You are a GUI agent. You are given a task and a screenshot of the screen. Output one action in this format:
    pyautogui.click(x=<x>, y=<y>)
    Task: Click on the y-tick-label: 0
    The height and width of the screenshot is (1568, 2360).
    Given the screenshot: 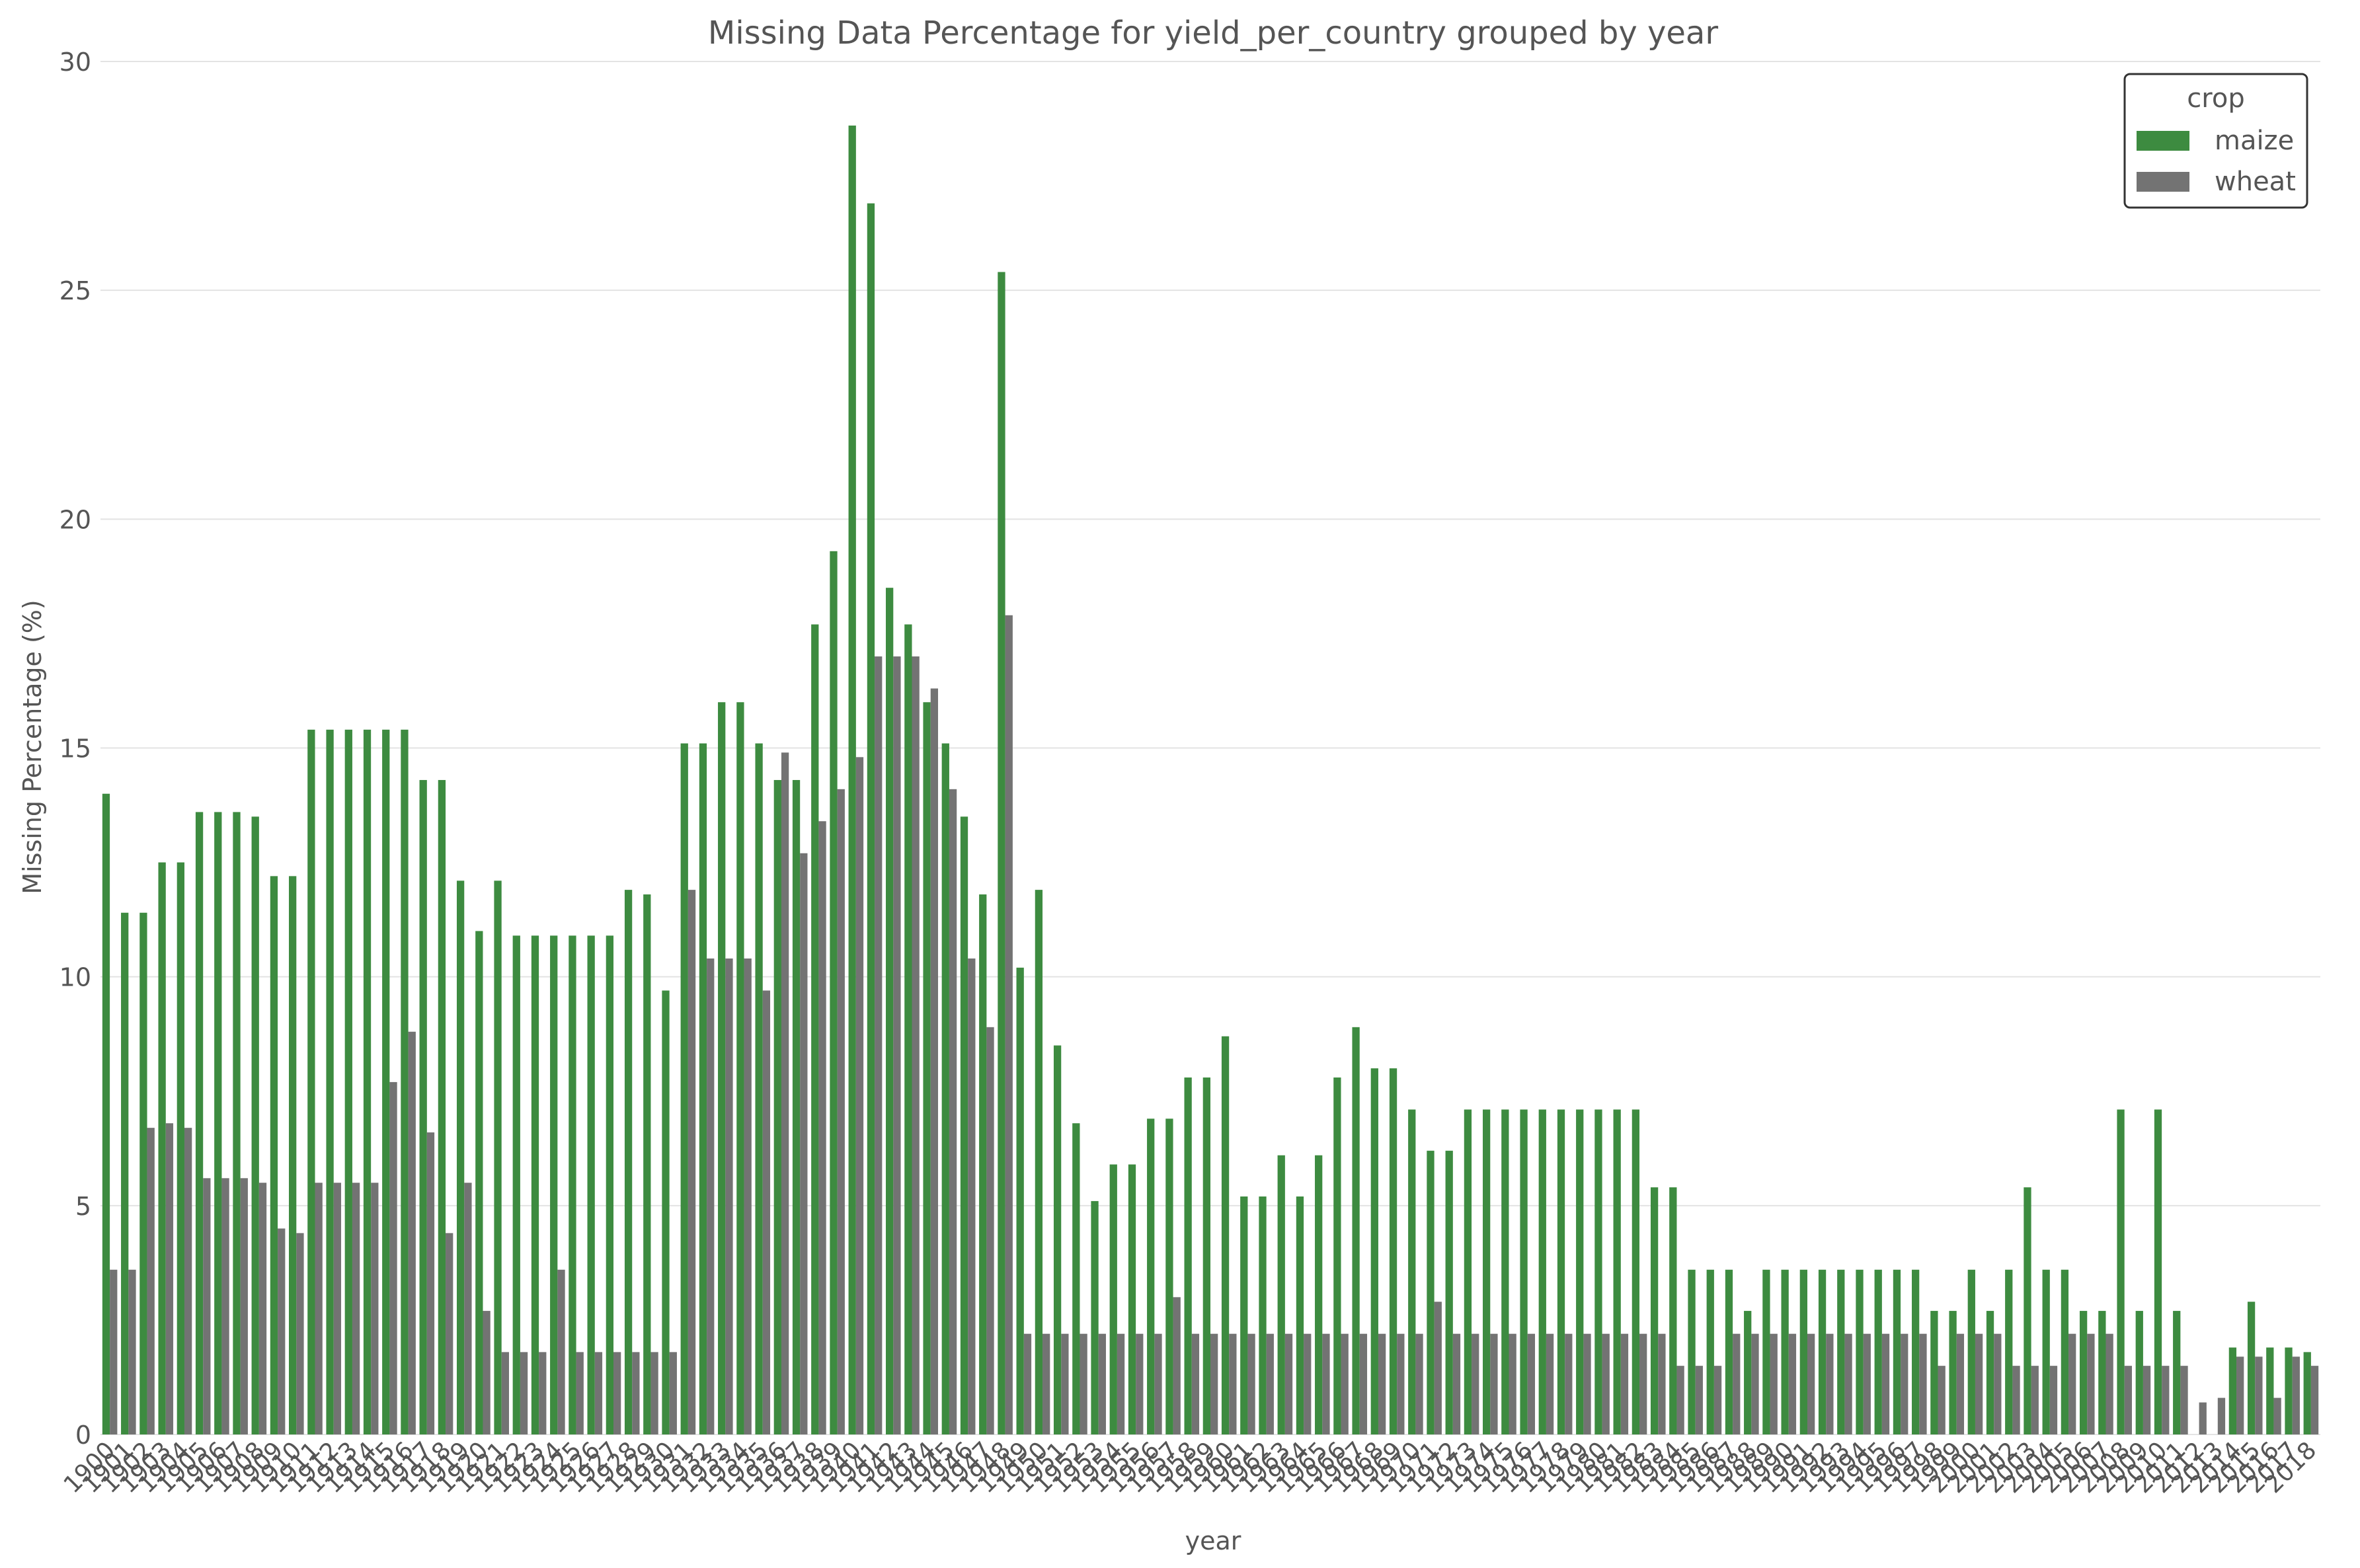 What is the action you would take?
    pyautogui.click(x=83, y=1435)
    